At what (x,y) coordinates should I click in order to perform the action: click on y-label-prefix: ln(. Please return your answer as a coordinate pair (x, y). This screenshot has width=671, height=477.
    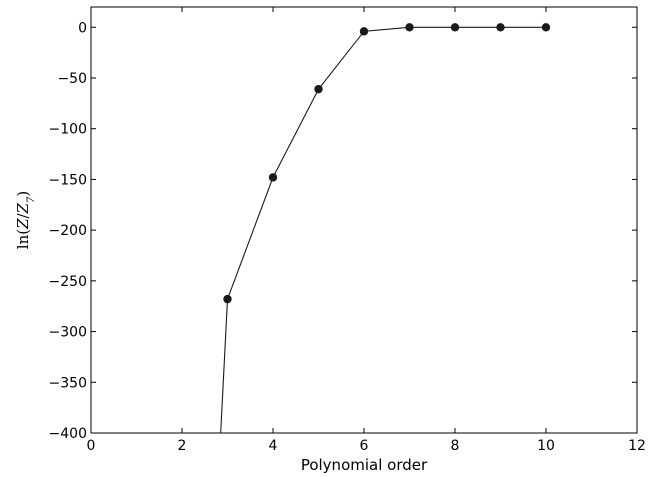
    Looking at the image, I should click on (23, 239).